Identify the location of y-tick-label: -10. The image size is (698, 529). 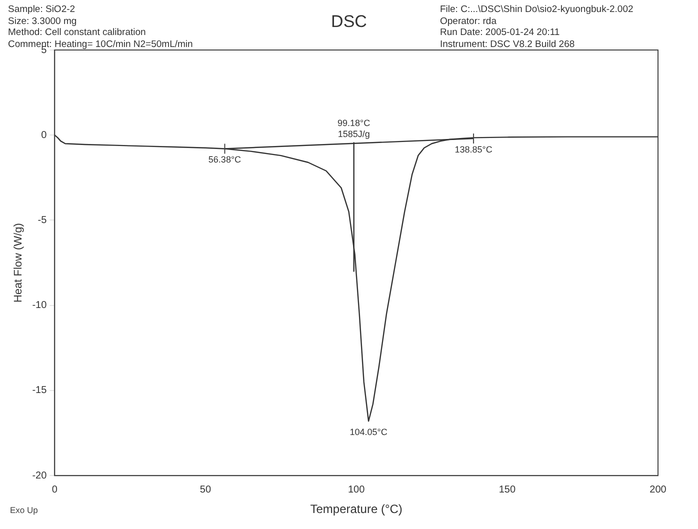
(40, 306).